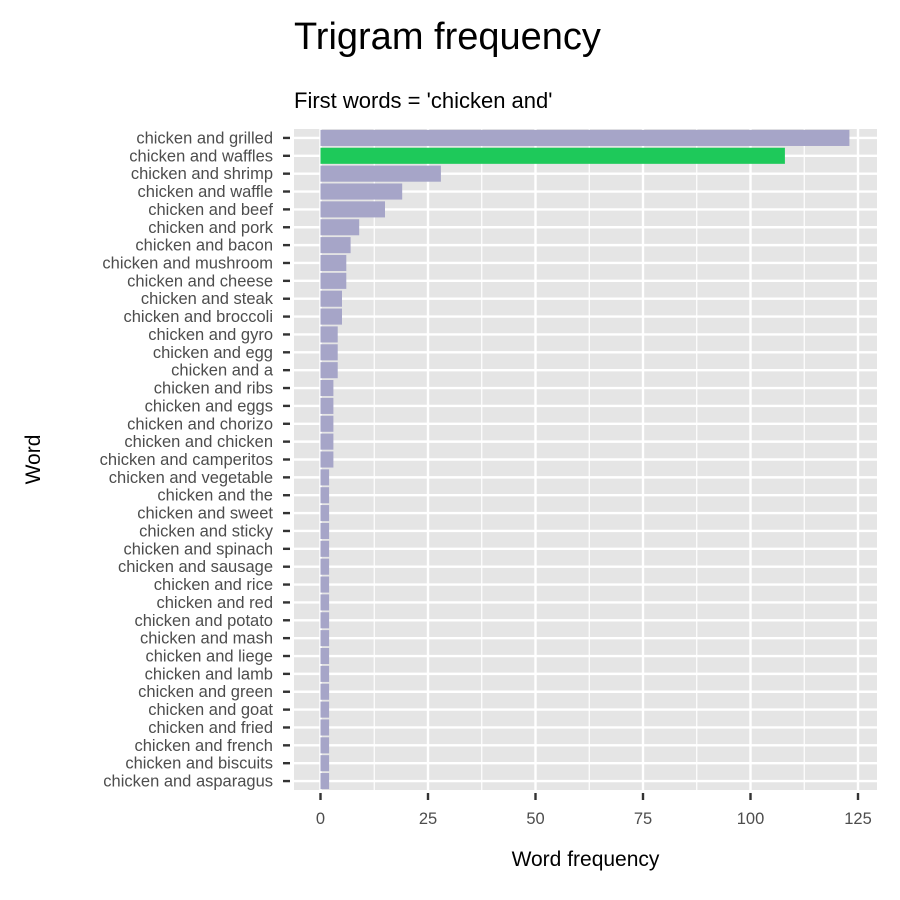 This screenshot has height=900, width=900. Describe the element at coordinates (210, 228) in the screenshot. I see `y-tick-label: chicken and pork` at that location.